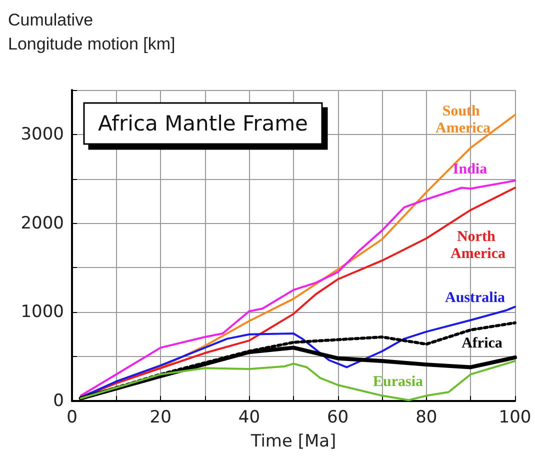  I want to click on x-tick-label: 0, so click(72, 418).